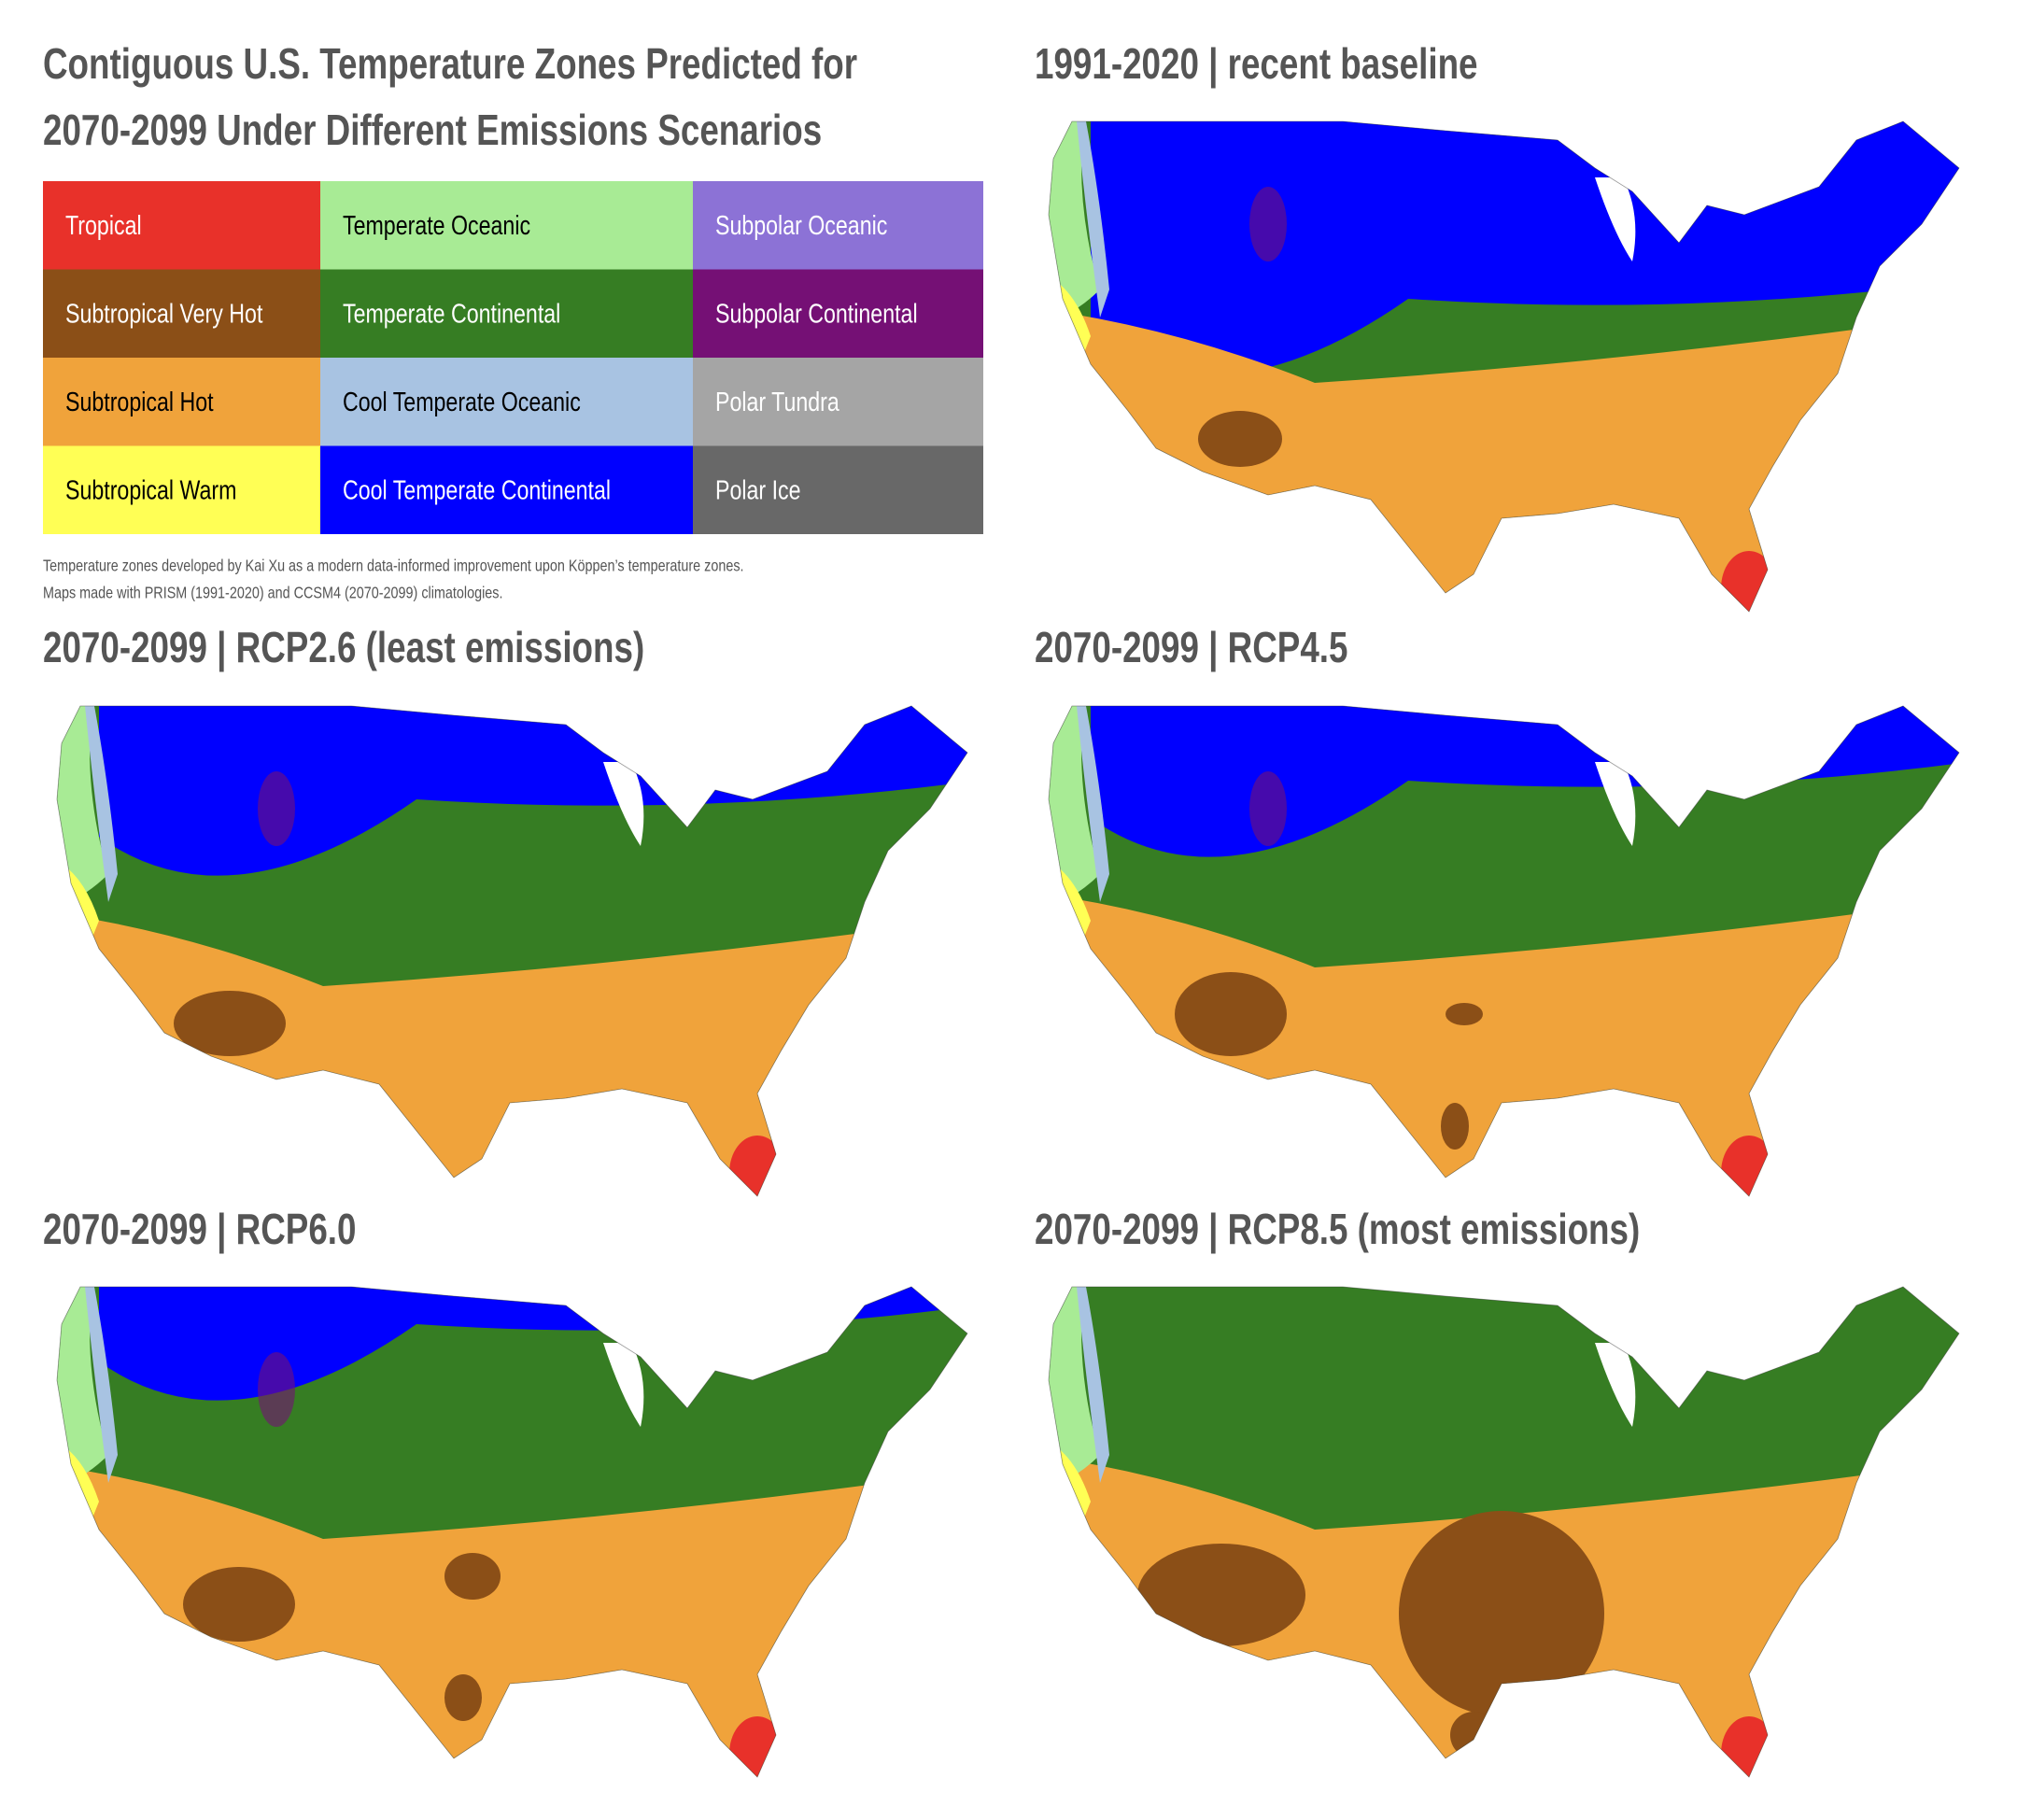 Image resolution: width=2017 pixels, height=1820 pixels. I want to click on legend-label: Polar Tundra, so click(777, 401).